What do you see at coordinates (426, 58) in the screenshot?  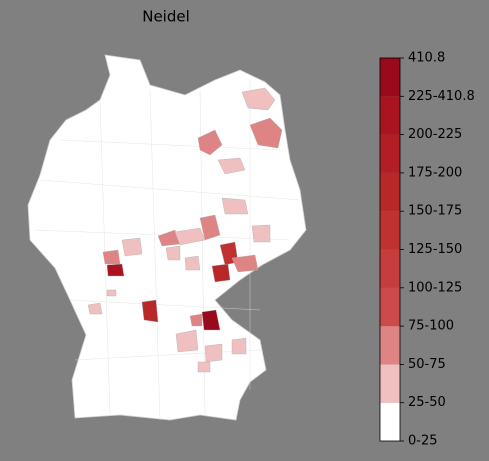 I see `colorbar-label: 410.8` at bounding box center [426, 58].